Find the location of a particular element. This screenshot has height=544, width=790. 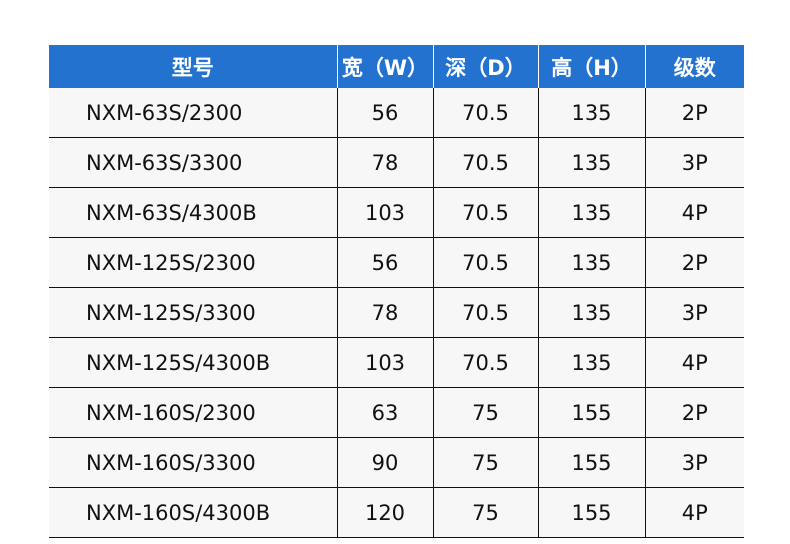

table-row: NXM-125S/4300B 103 70.5 135 4P is located at coordinates (396, 362).